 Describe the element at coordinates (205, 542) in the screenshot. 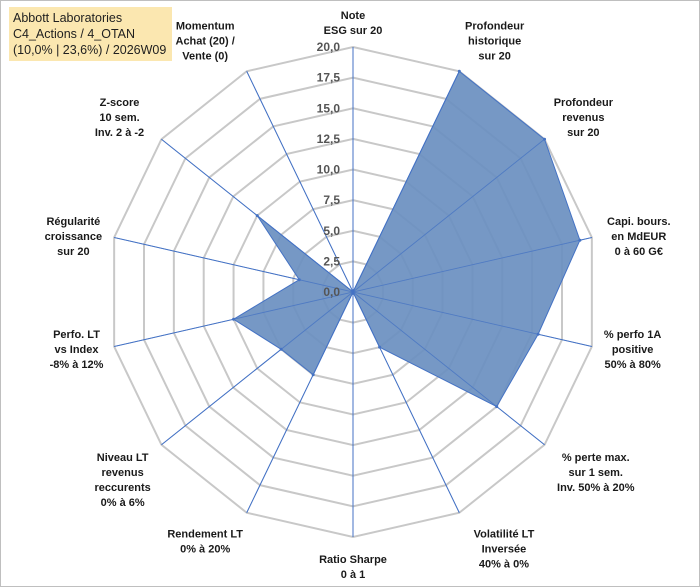

I see `axis-label-8: Rendement LT 0% à 20%` at that location.